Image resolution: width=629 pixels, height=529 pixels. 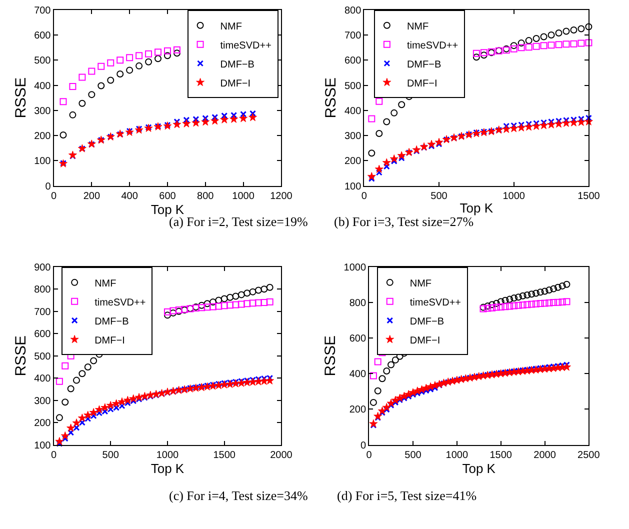 What do you see at coordinates (355, 268) in the screenshot?
I see `y-tick-label: 1000` at bounding box center [355, 268].